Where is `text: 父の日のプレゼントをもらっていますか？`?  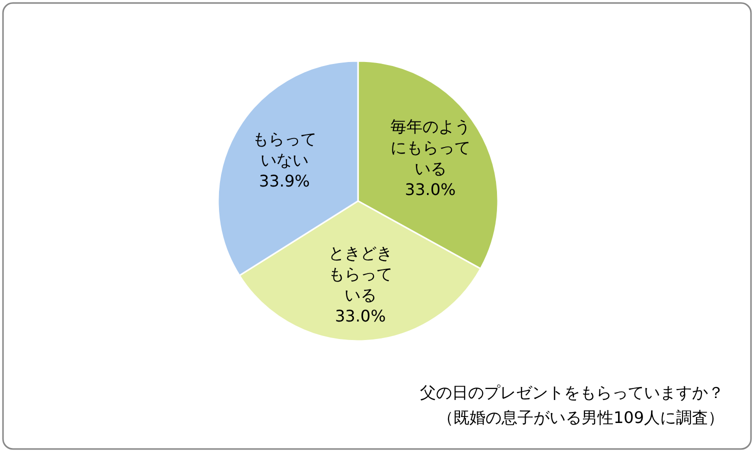
text: 父の日のプレゼントをもらっていますか？ is located at coordinates (572, 392).